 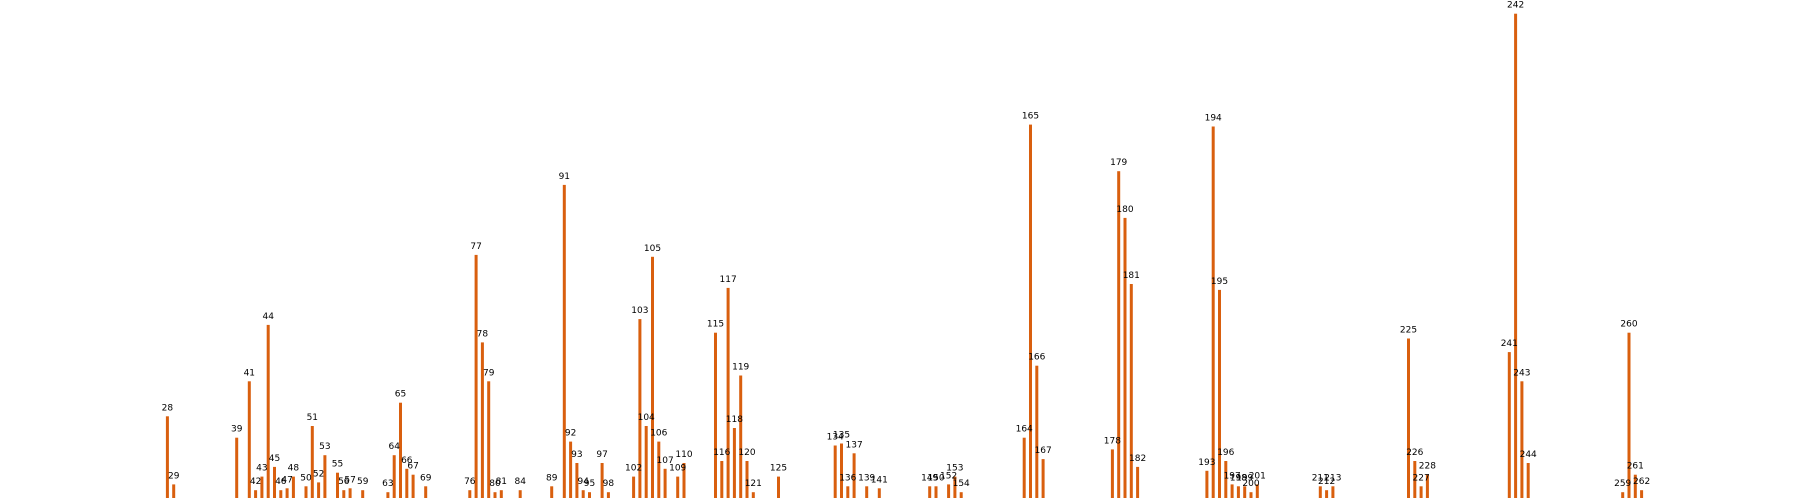 I want to click on data-label-166: 166, so click(x=1036, y=358).